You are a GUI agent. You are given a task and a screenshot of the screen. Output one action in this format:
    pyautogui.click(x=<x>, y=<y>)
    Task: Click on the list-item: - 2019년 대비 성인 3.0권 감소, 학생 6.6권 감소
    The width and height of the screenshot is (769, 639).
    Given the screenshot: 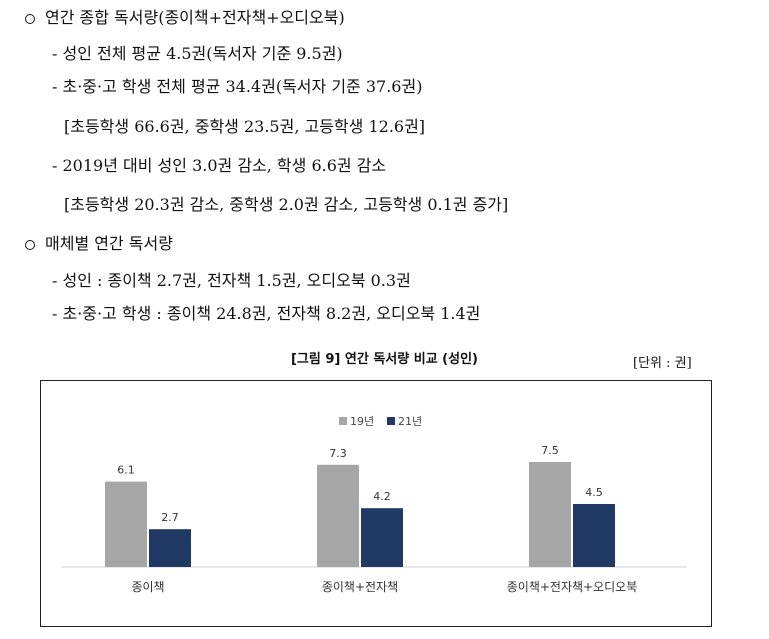 What is the action you would take?
    pyautogui.click(x=219, y=165)
    